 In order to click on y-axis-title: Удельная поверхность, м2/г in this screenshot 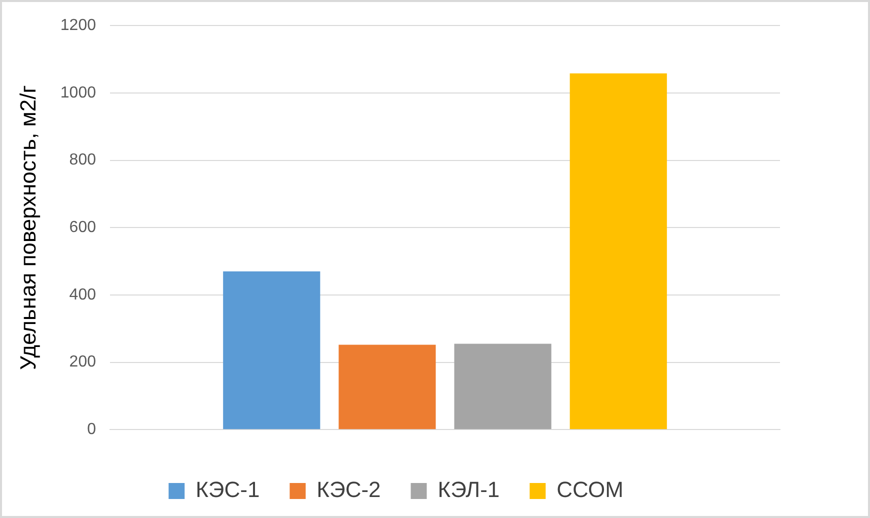, I will do `click(27, 227)`.